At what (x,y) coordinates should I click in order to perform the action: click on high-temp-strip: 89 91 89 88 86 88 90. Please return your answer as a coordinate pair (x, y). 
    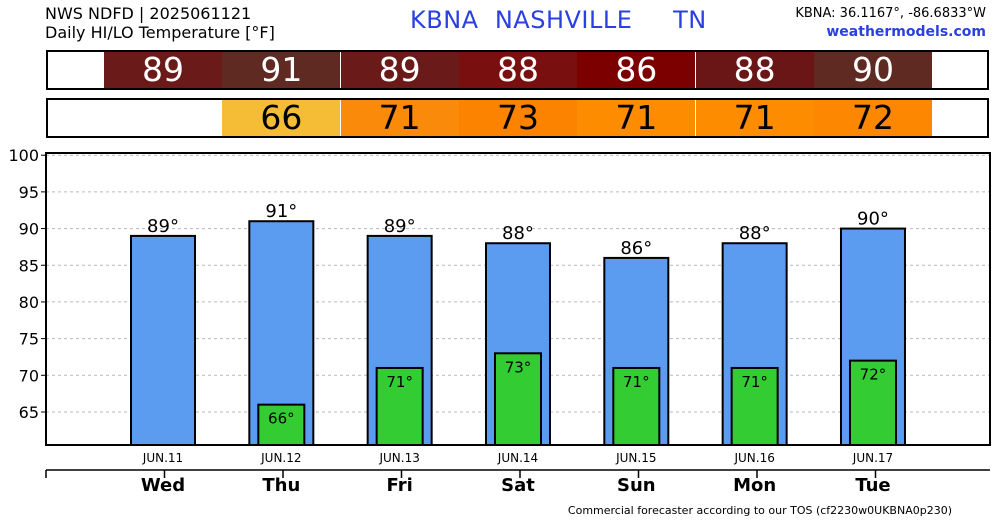
    Looking at the image, I should click on (517, 70).